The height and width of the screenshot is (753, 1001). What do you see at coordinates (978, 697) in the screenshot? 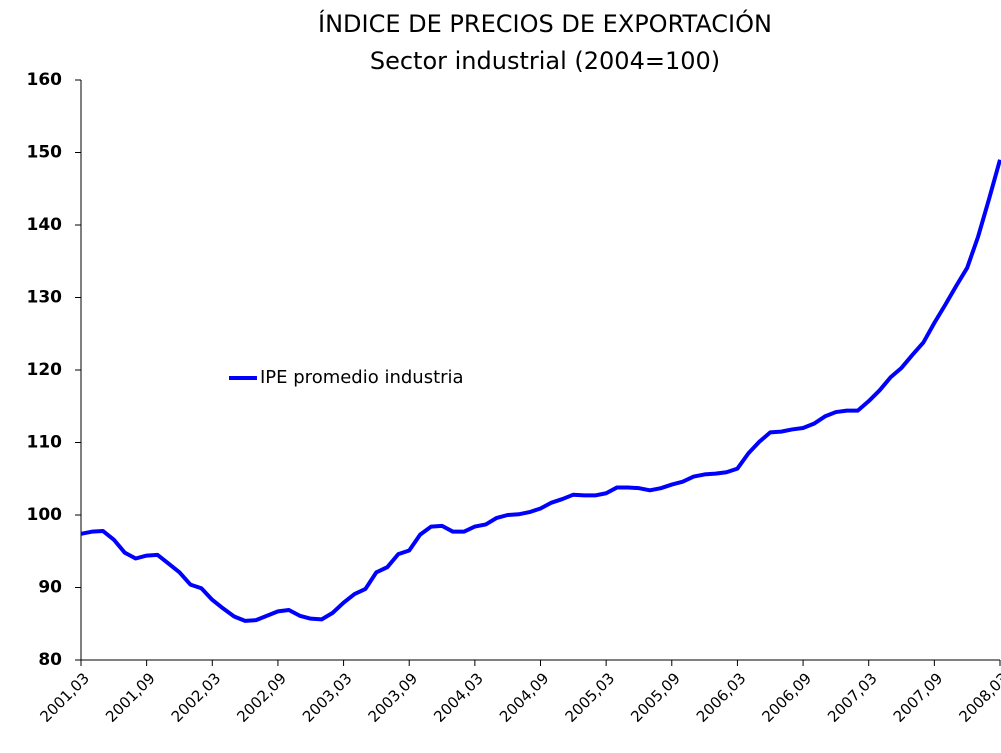
I see `x-tick-label: 2008,03` at bounding box center [978, 697].